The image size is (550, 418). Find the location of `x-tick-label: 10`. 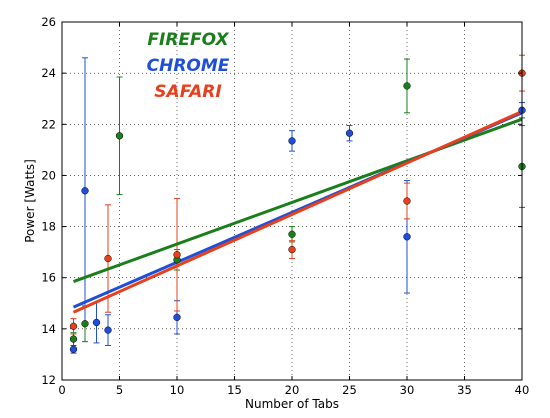

x-tick-label: 10 is located at coordinates (177, 390).